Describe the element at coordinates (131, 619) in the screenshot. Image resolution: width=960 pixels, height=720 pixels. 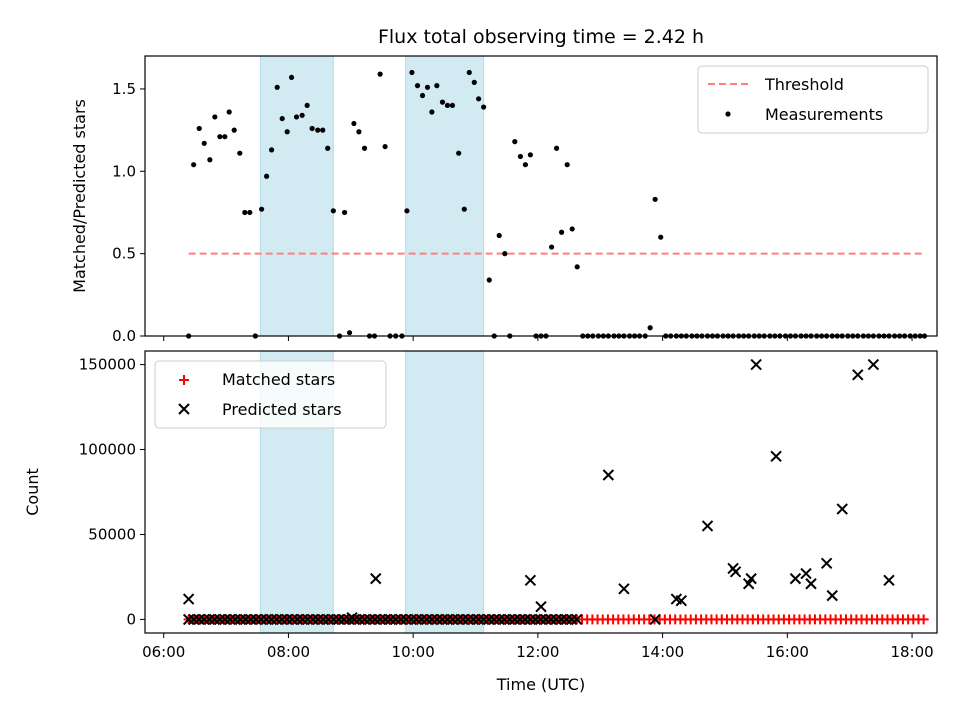
I see `bottom-y-tick-label: 0` at that location.